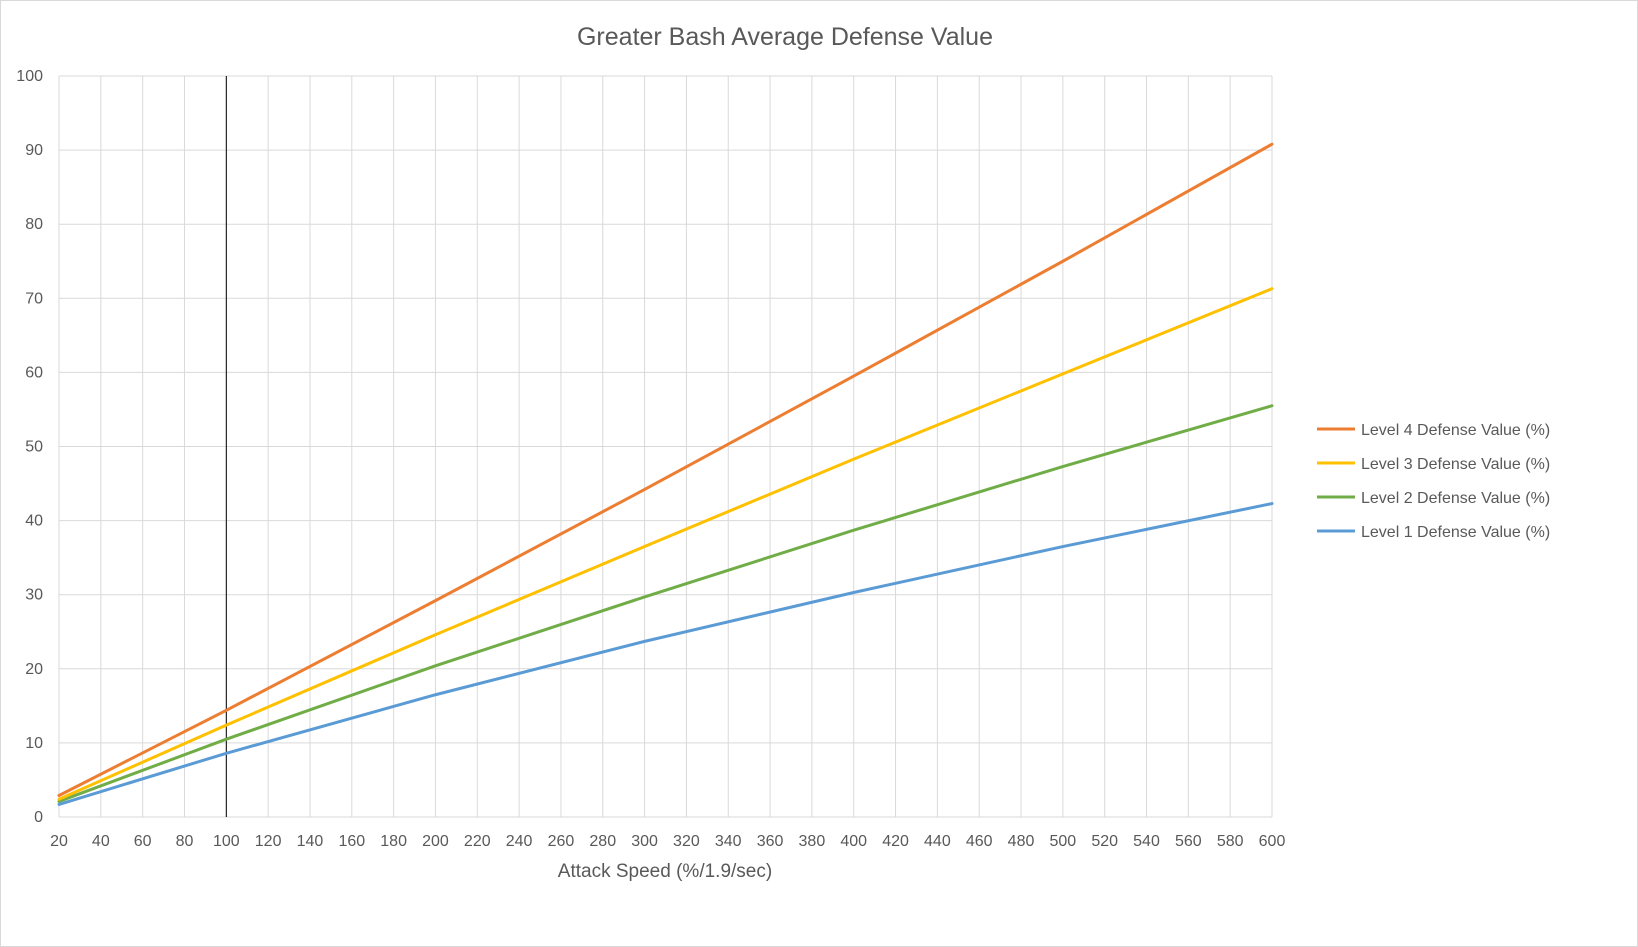 This screenshot has height=947, width=1638. What do you see at coordinates (268, 841) in the screenshot?
I see `x-tick-label-5: 120` at bounding box center [268, 841].